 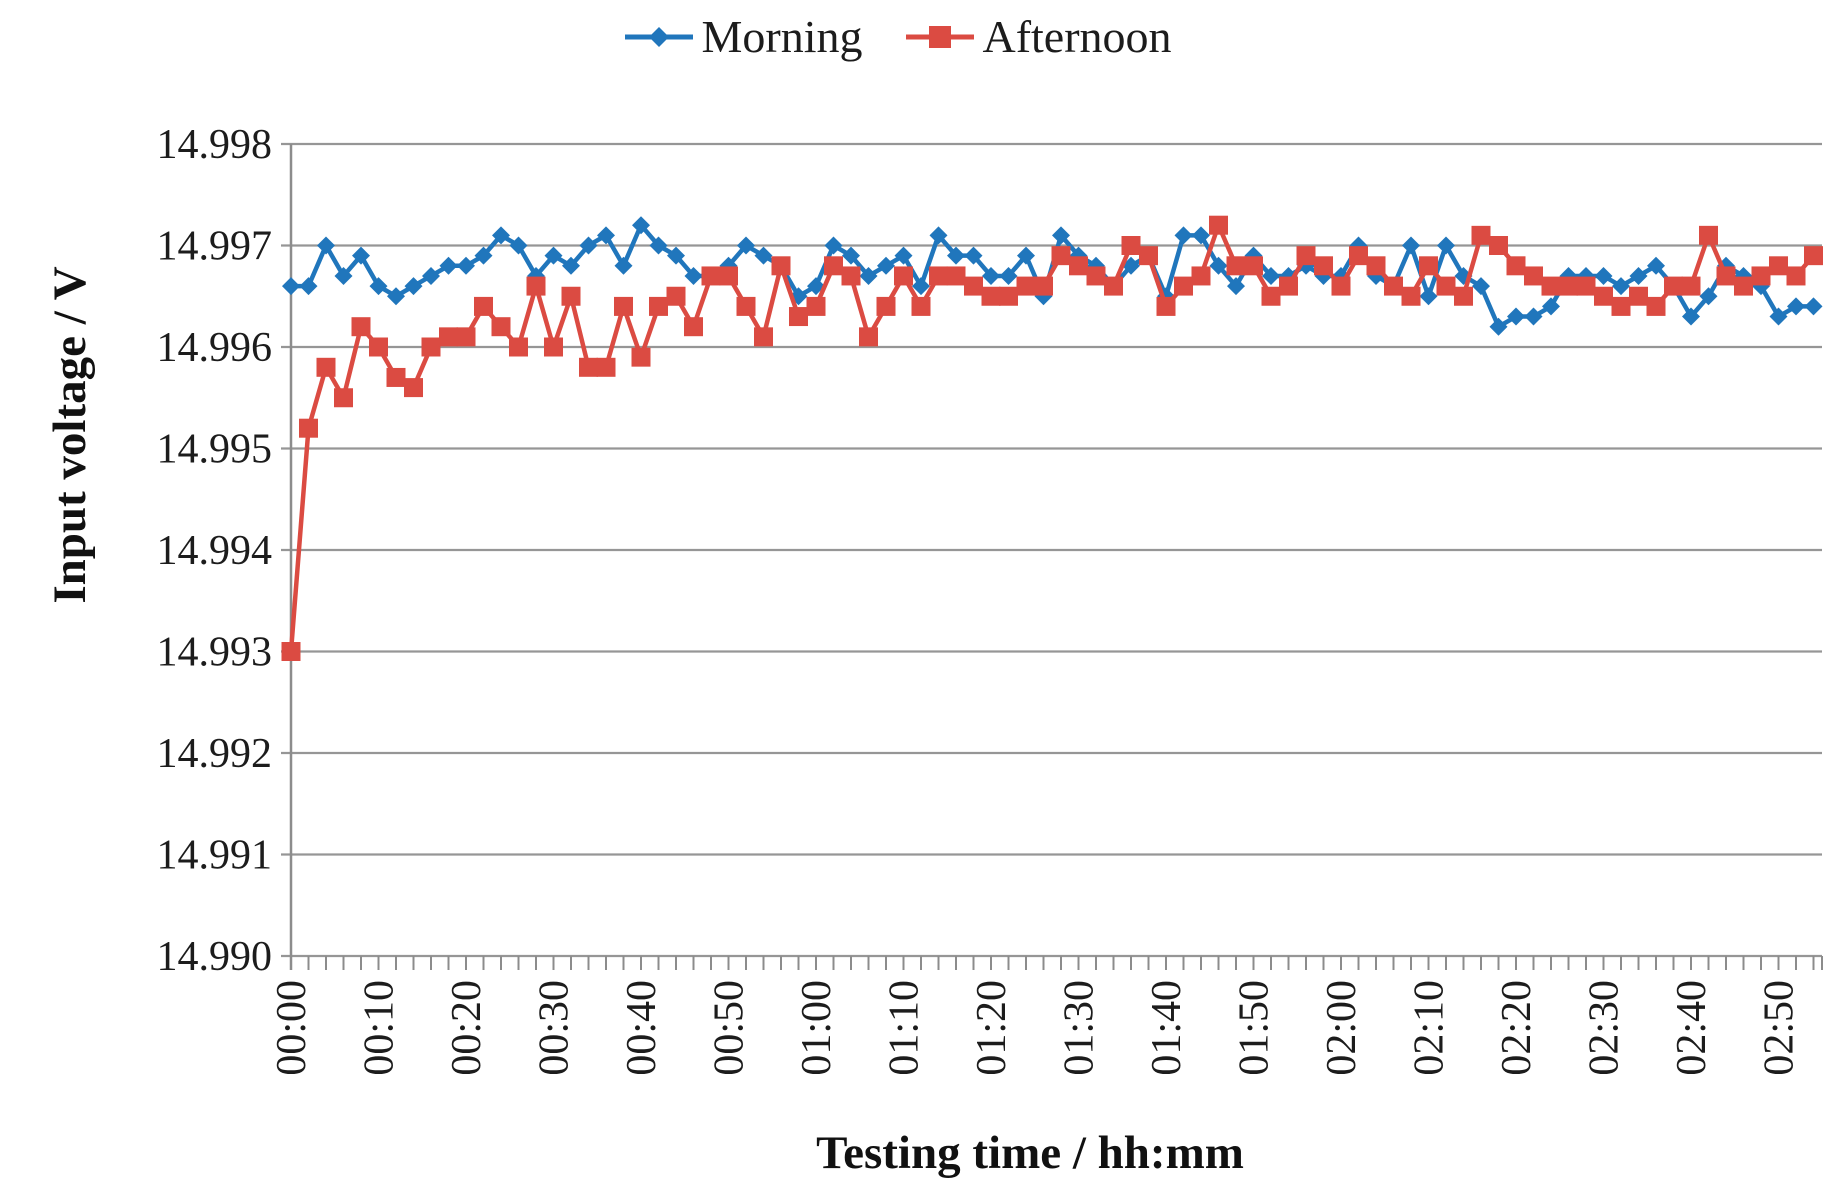 I want to click on x-axis-title: Testing time / hh:mm, so click(x=1030, y=1153).